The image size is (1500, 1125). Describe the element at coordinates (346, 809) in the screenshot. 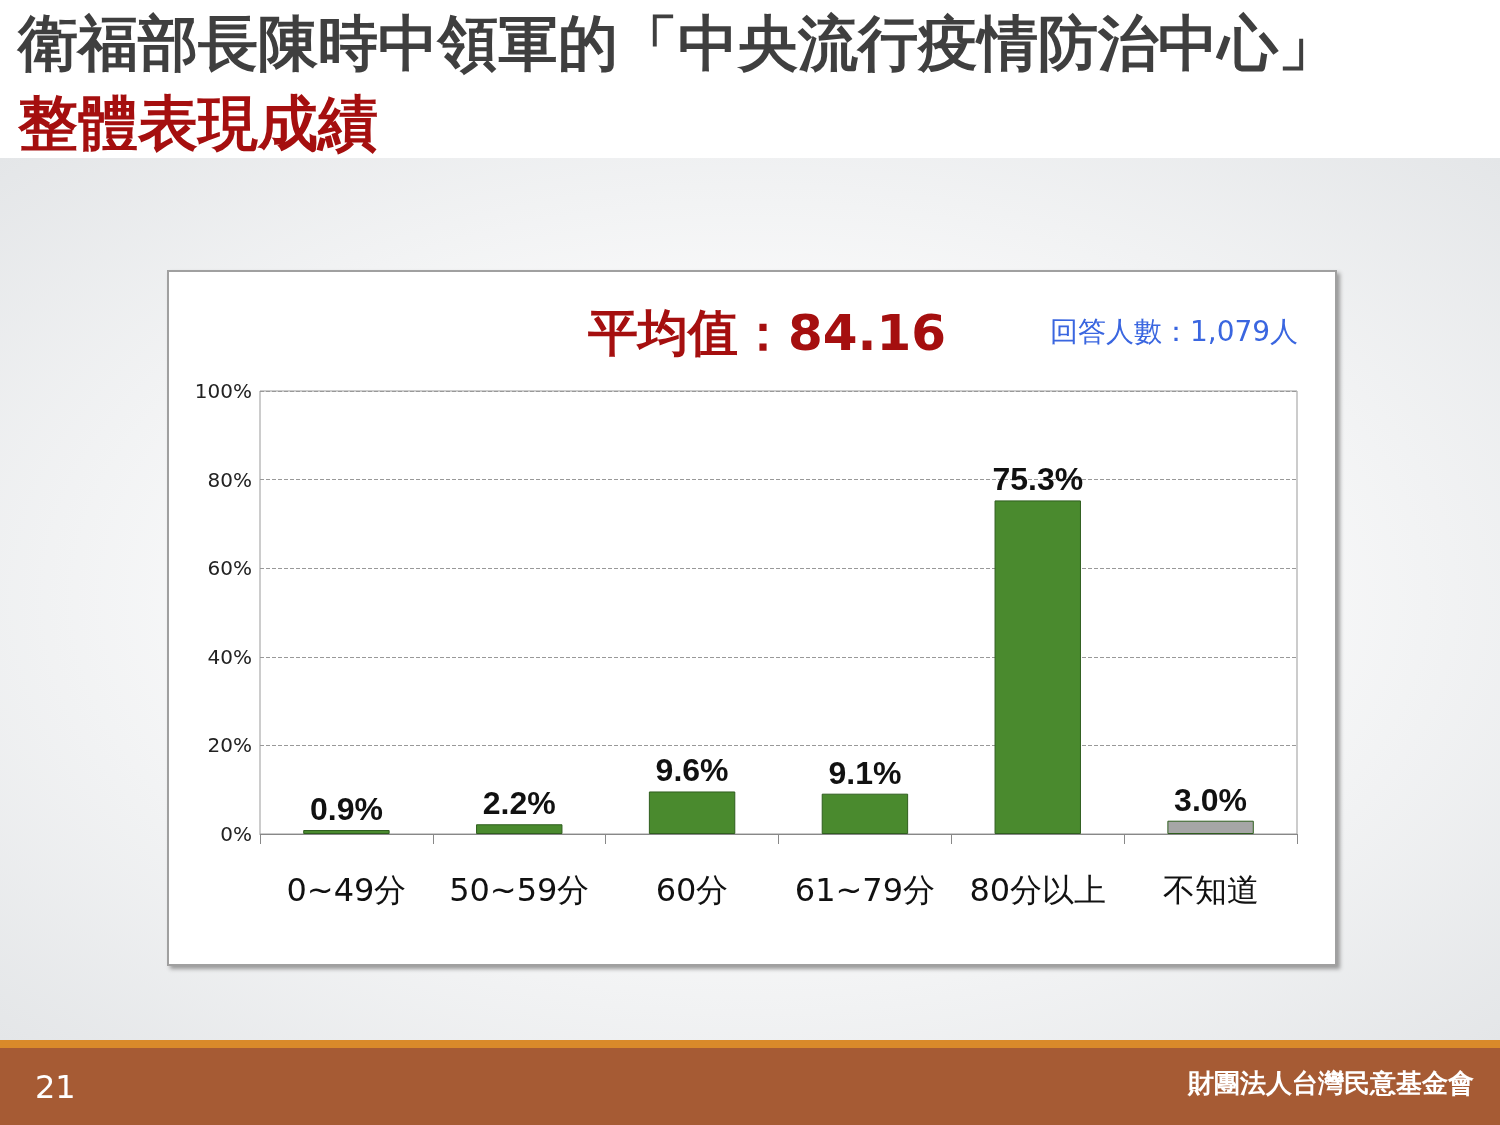

I see `data-label: 0.9%` at that location.